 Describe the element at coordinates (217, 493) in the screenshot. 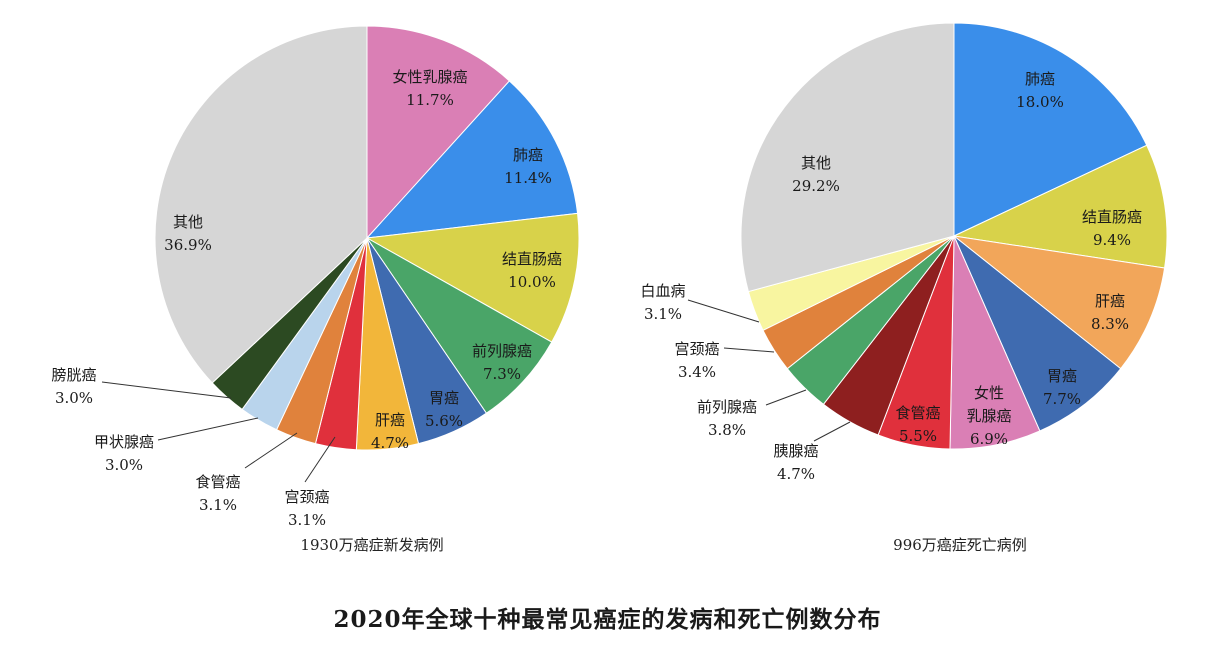

I see `incidence-slice-label: 食管癌 3.1%` at that location.